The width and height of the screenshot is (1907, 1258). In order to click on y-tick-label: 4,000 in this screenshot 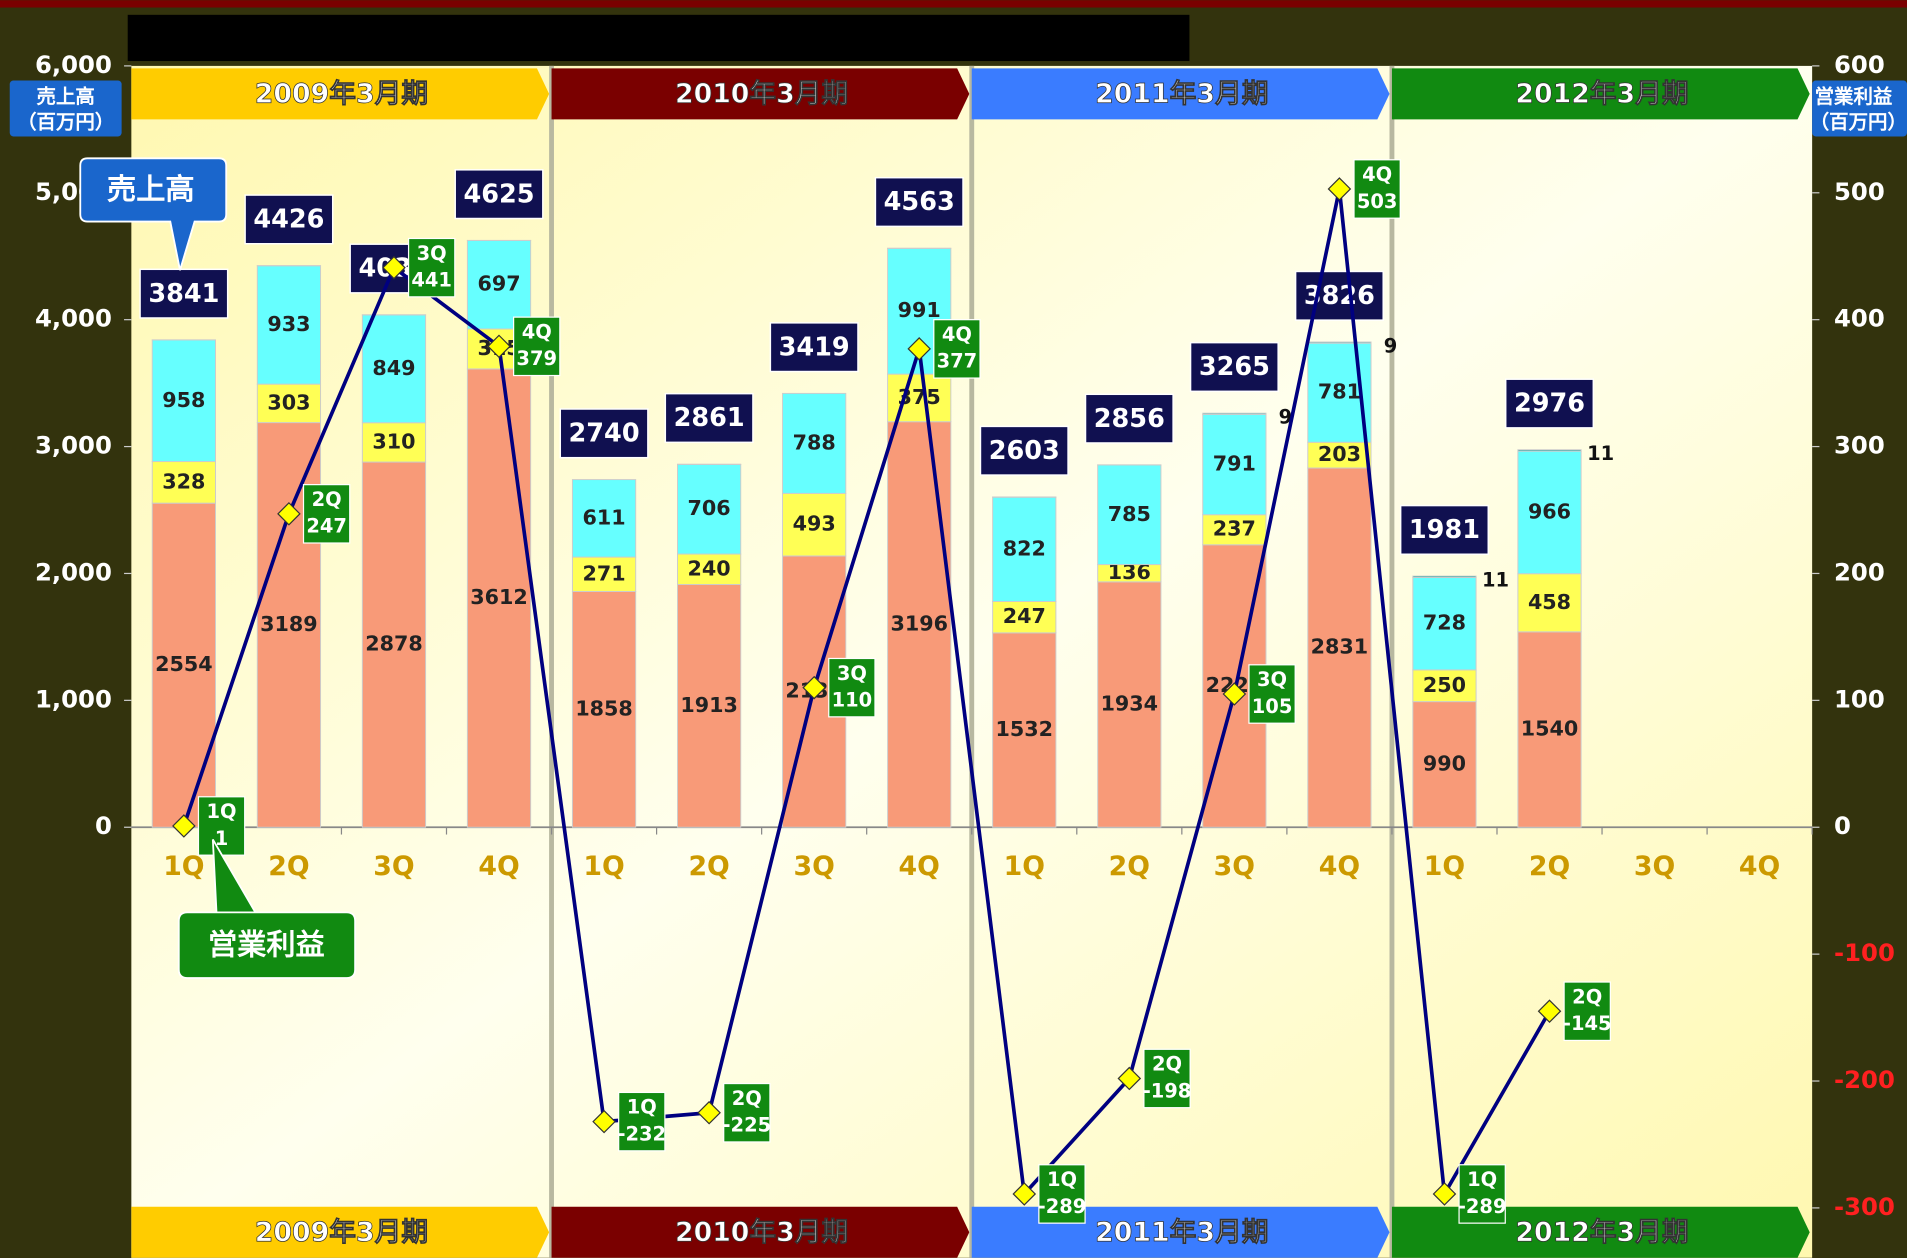, I will do `click(73, 318)`.